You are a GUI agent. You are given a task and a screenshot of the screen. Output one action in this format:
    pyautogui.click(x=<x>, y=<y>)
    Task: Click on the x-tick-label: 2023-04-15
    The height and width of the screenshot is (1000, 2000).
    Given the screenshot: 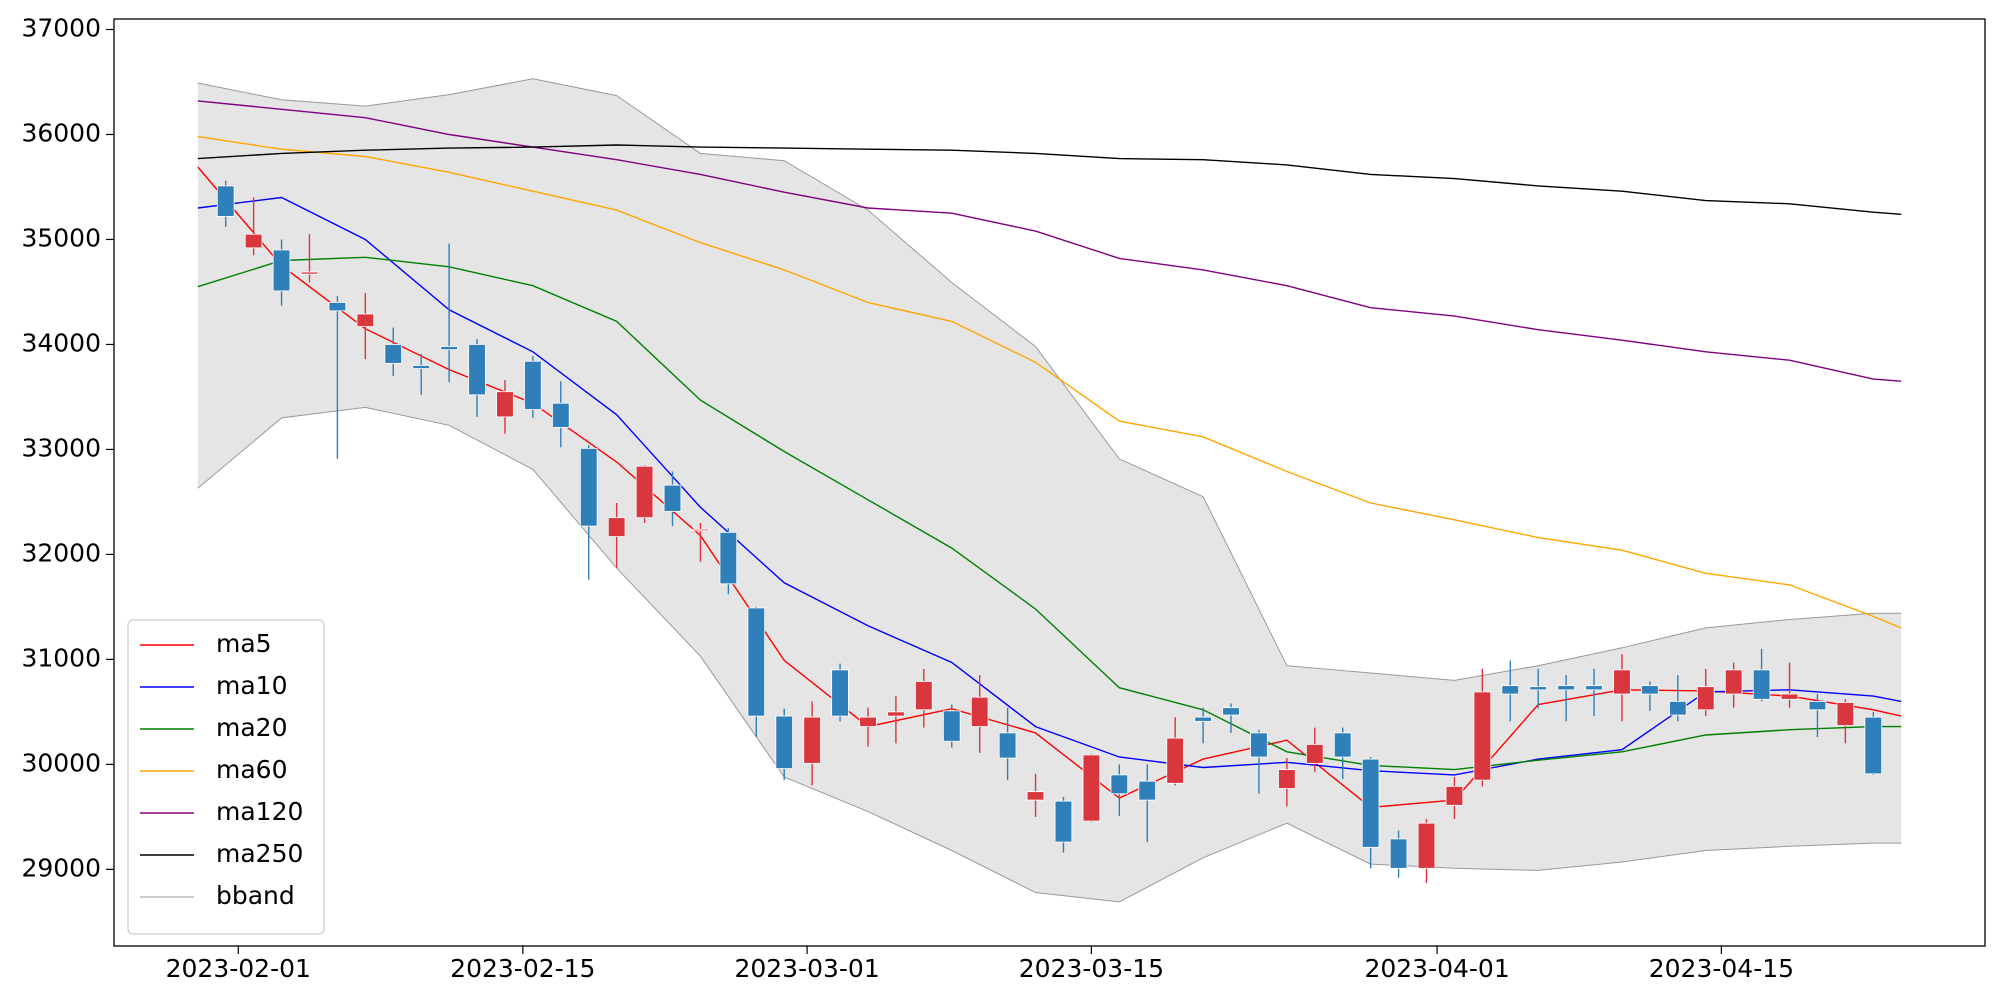 What is the action you would take?
    pyautogui.click(x=1721, y=968)
    